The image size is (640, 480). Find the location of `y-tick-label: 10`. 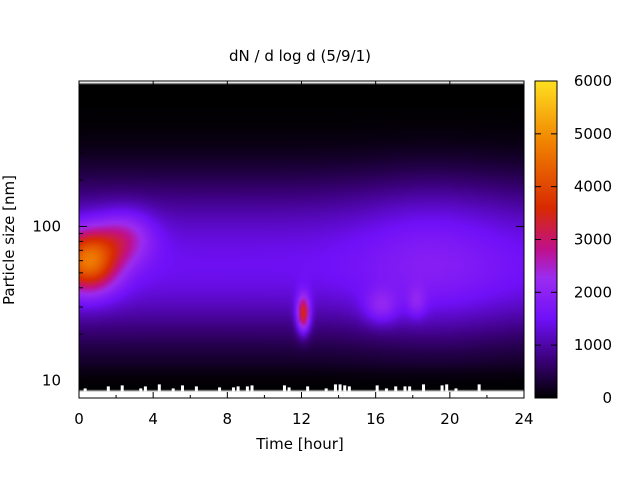

y-tick-label: 10 is located at coordinates (51, 381).